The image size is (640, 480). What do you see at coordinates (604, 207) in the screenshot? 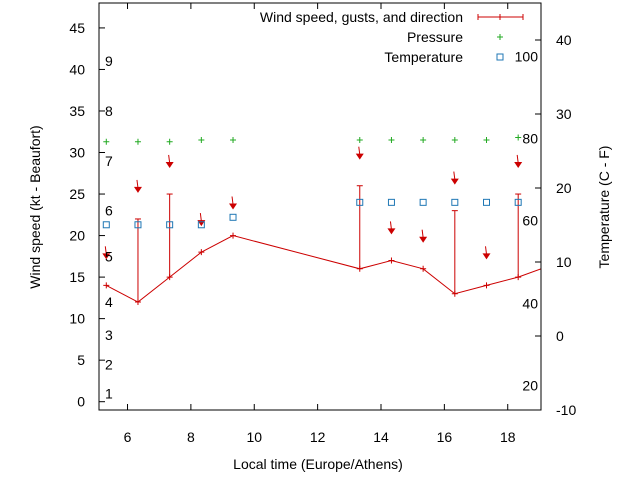
I see `y-axis-right-label: Temperature (C - F)` at bounding box center [604, 207].